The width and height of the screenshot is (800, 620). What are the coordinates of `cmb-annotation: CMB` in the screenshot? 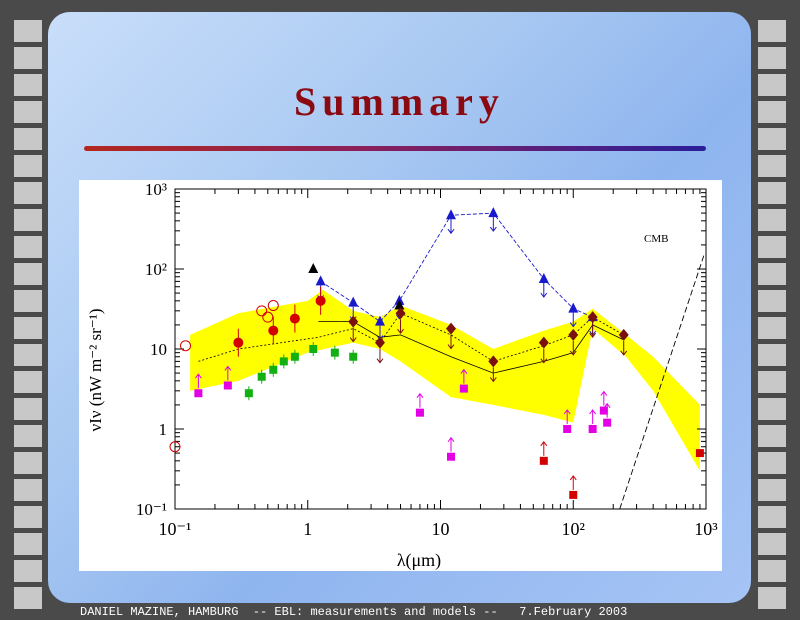 It's located at (656, 239).